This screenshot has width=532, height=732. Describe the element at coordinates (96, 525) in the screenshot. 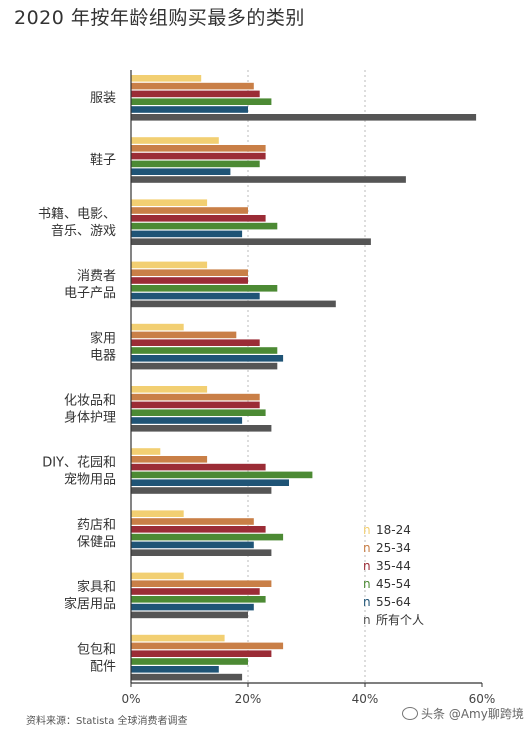

I see `category-label: 药店和` at that location.